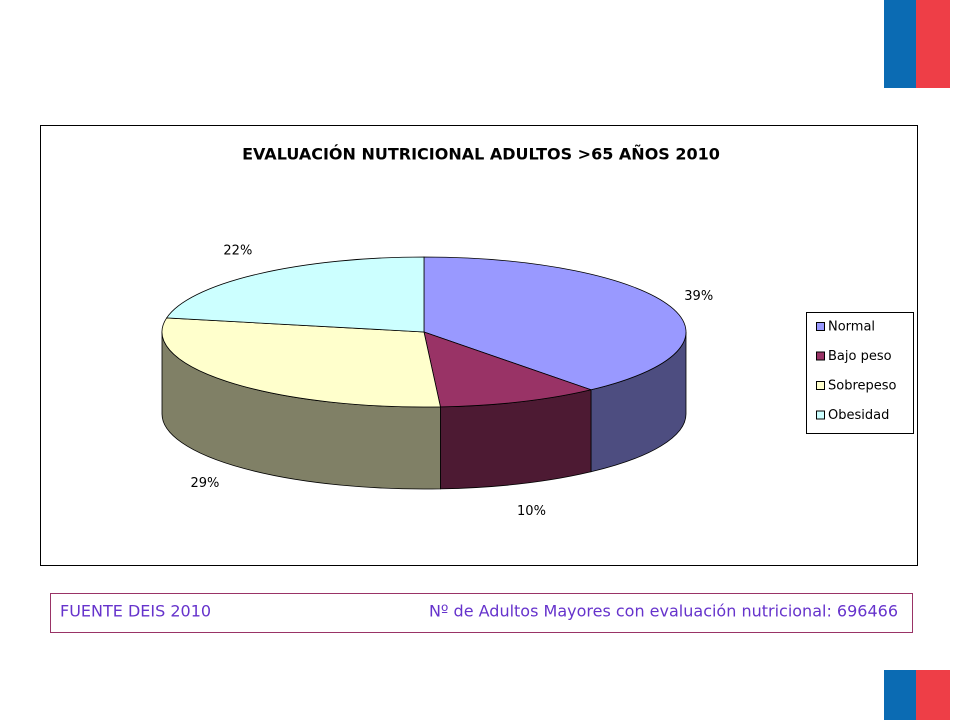 Image resolution: width=960 pixels, height=720 pixels. What do you see at coordinates (858, 415) in the screenshot?
I see `legend-label: Obesidad` at bounding box center [858, 415].